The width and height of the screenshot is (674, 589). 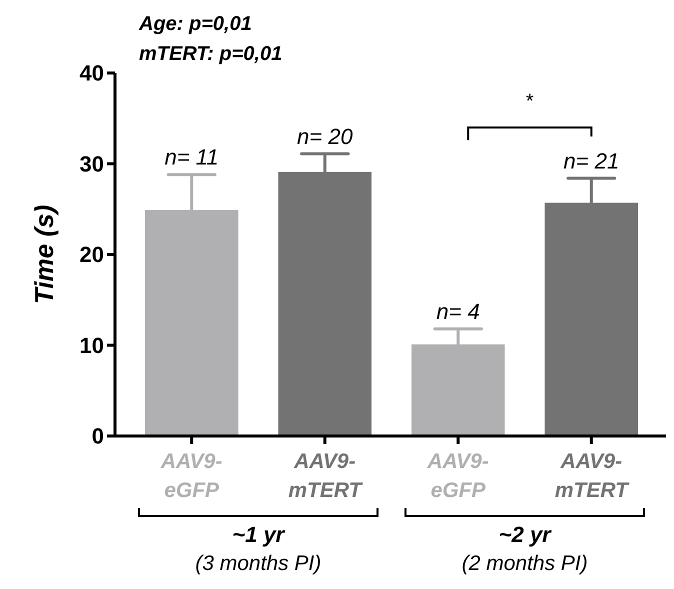 I want to click on y-tick-label: 0, so click(x=98, y=436).